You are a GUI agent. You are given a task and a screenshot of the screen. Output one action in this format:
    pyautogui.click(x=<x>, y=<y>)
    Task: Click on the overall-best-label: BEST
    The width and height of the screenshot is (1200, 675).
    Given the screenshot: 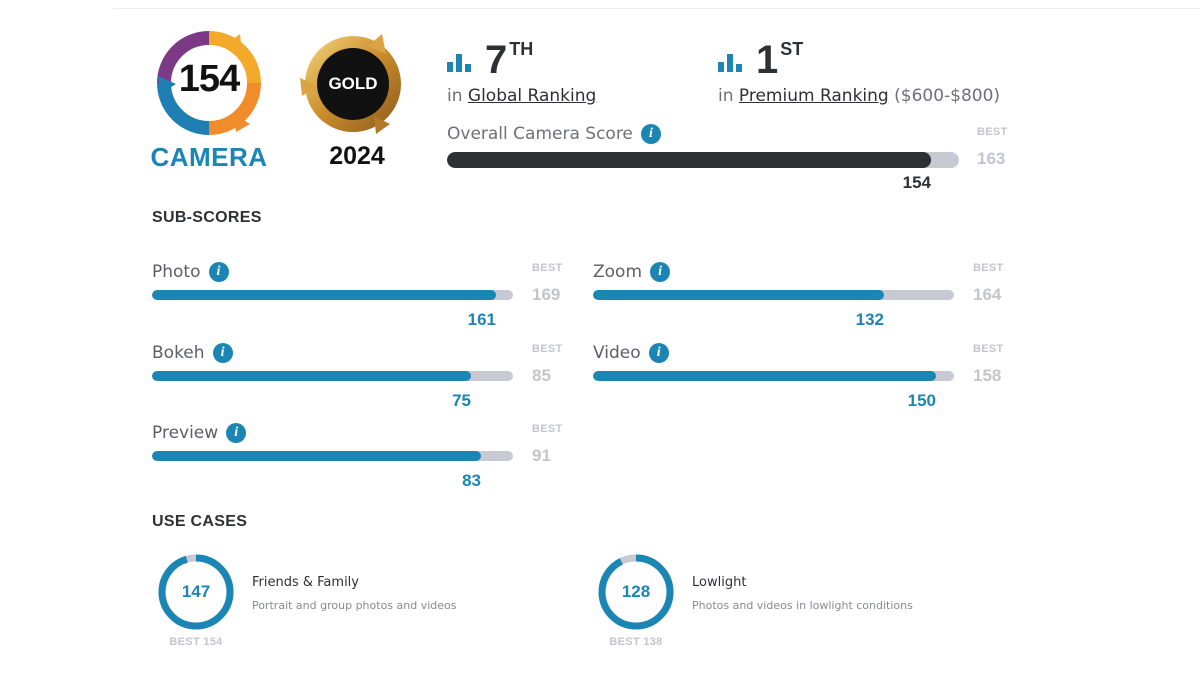 What is the action you would take?
    pyautogui.click(x=992, y=132)
    